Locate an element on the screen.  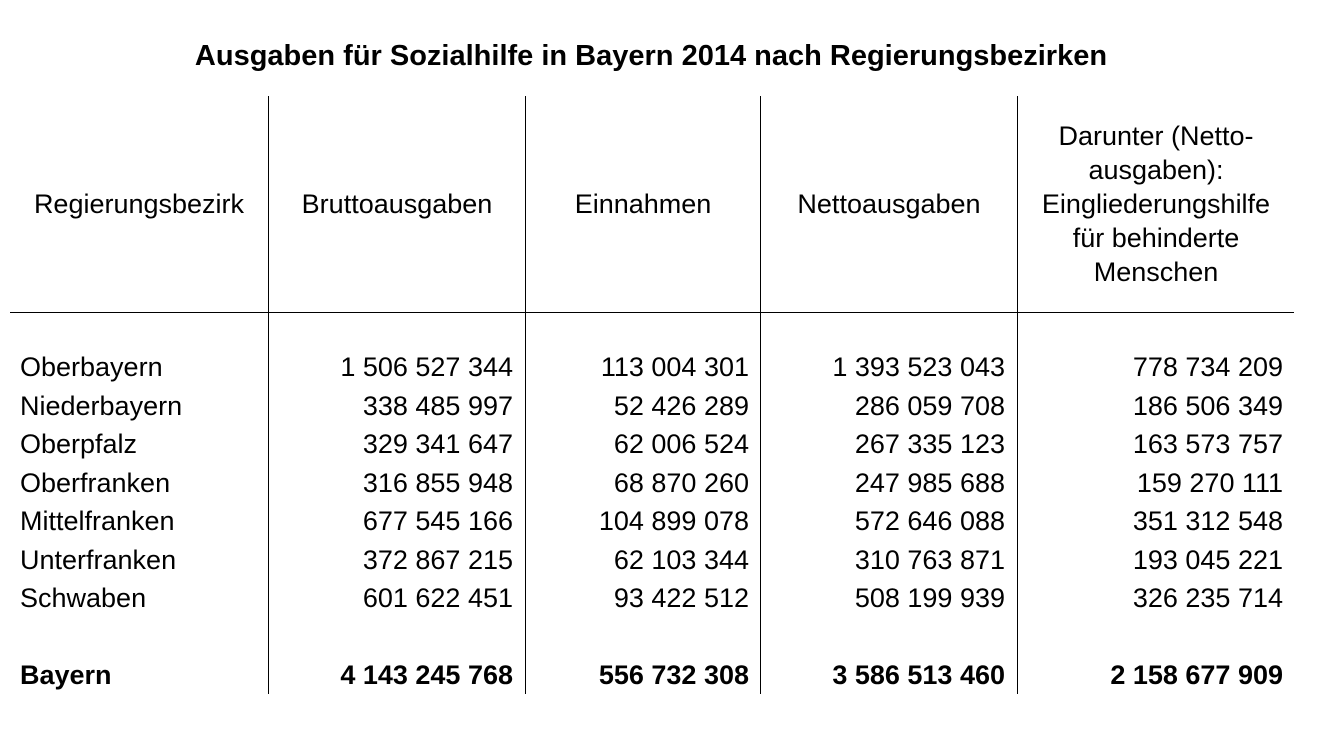
table-cell-netto: 572 646 088 is located at coordinates (929, 521).